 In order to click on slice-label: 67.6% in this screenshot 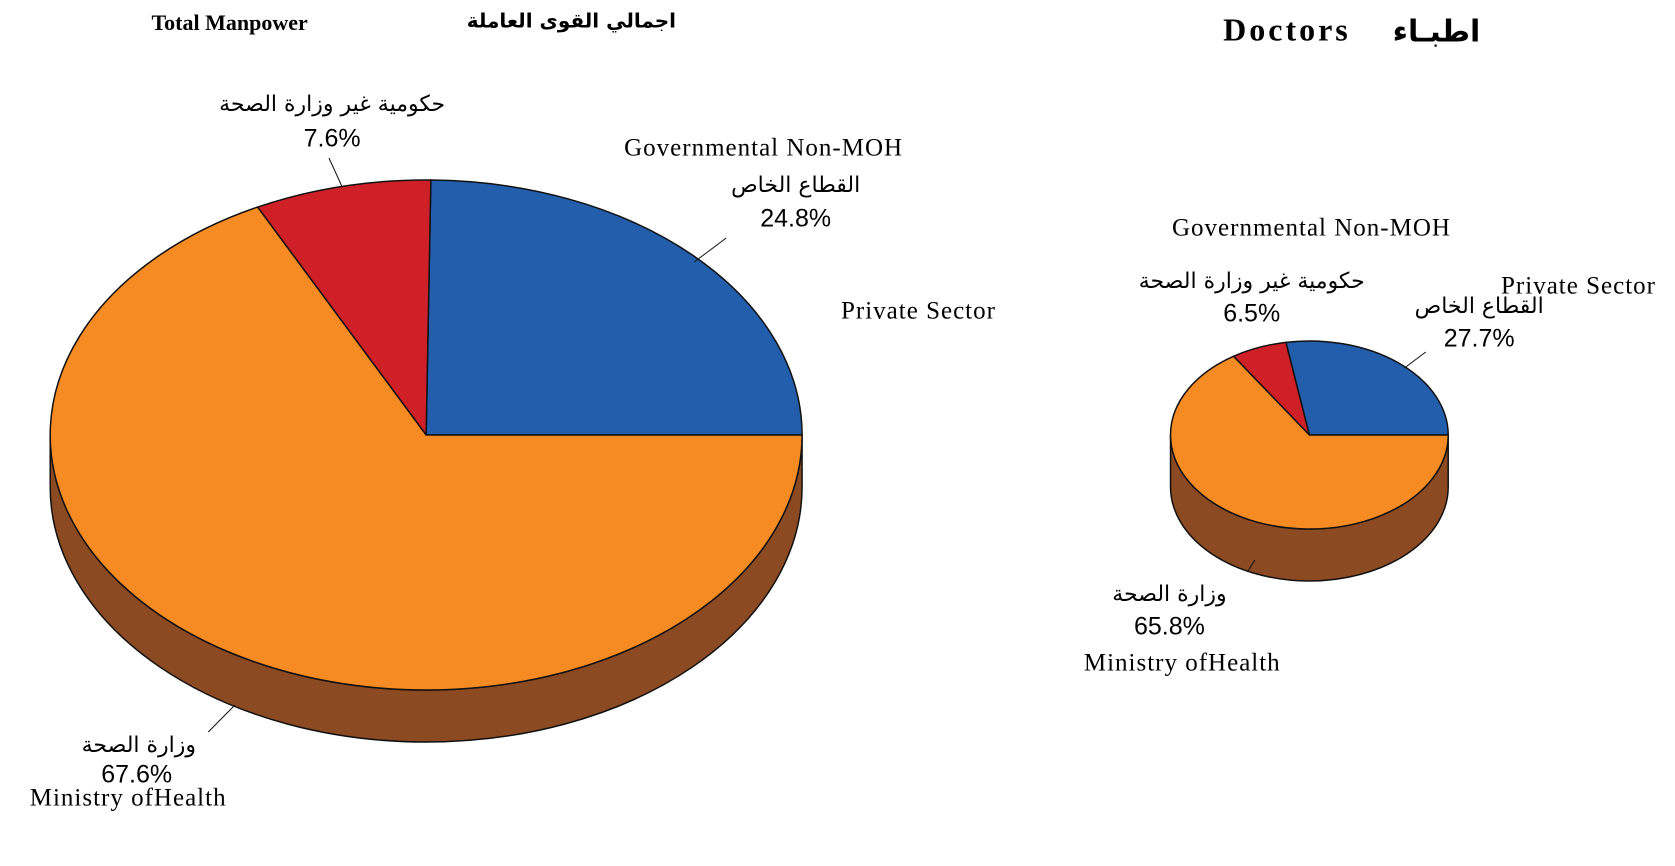, I will do `click(136, 775)`.